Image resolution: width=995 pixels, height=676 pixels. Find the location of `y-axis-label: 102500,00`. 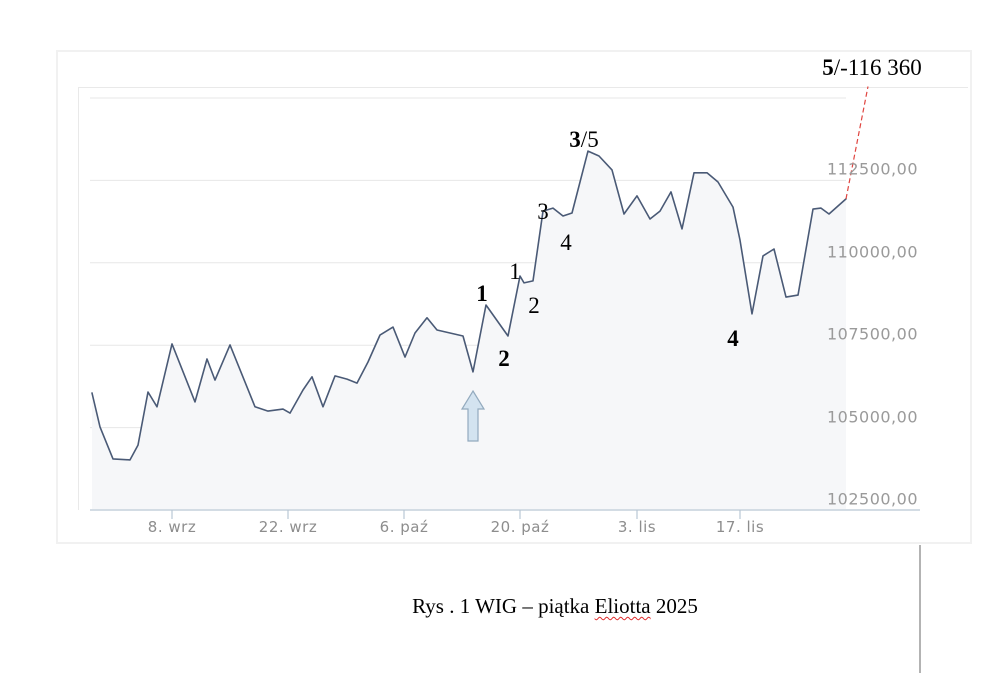

y-axis-label: 102500,00 is located at coordinates (872, 499).